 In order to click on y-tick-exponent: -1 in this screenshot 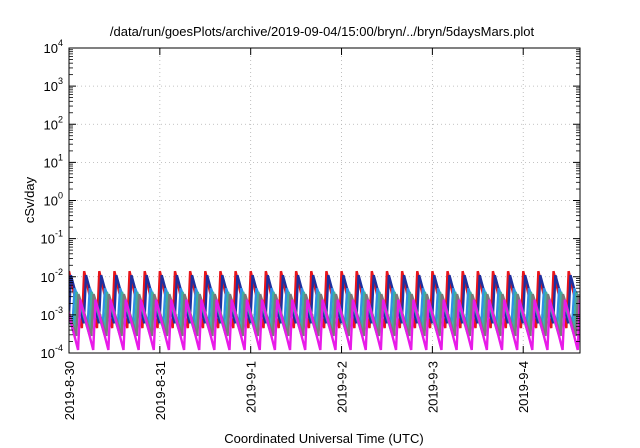, I will do `click(59, 234)`.